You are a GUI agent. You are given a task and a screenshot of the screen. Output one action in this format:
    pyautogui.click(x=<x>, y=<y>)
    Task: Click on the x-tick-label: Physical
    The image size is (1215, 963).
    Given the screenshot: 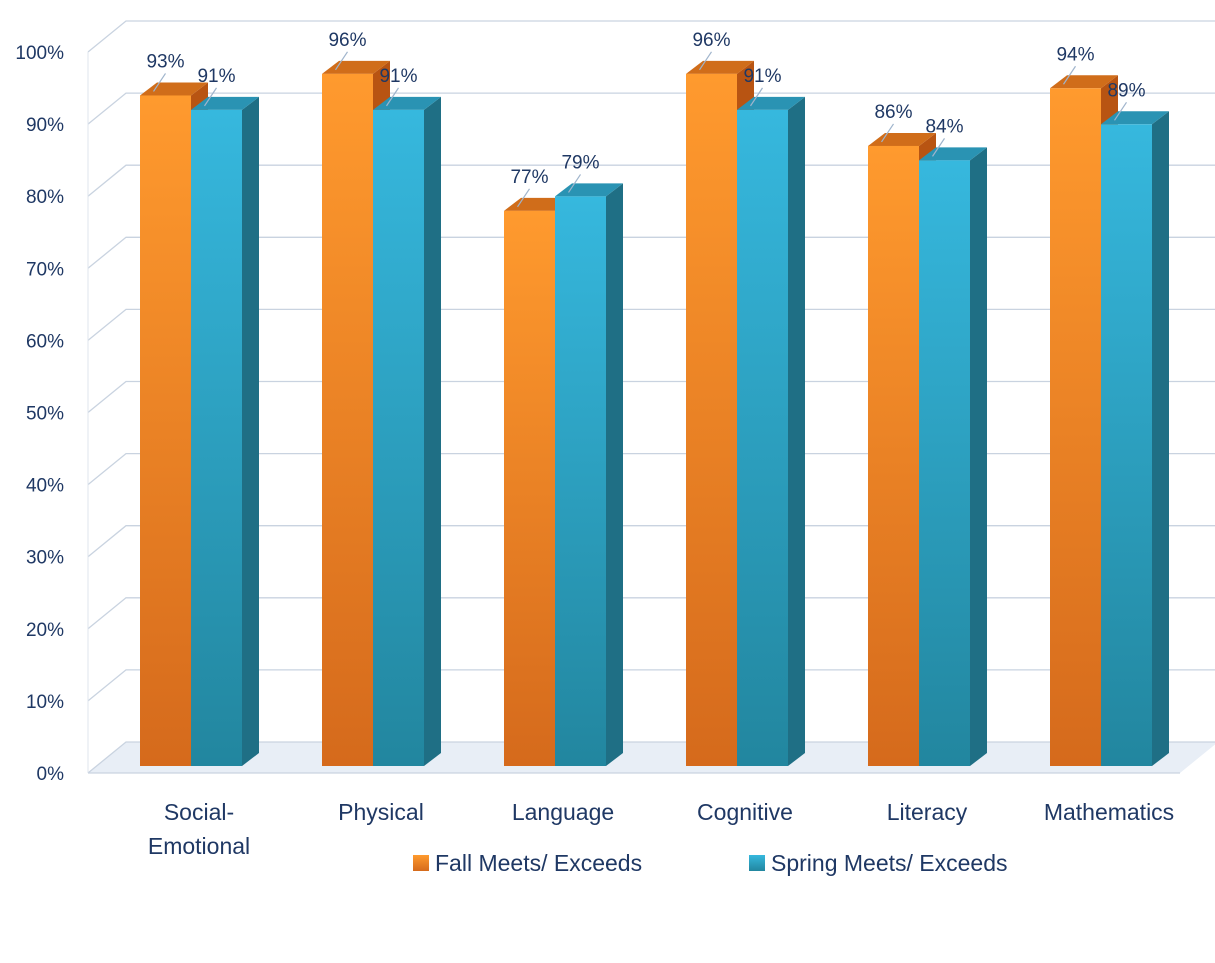 What is the action you would take?
    pyautogui.click(x=381, y=812)
    